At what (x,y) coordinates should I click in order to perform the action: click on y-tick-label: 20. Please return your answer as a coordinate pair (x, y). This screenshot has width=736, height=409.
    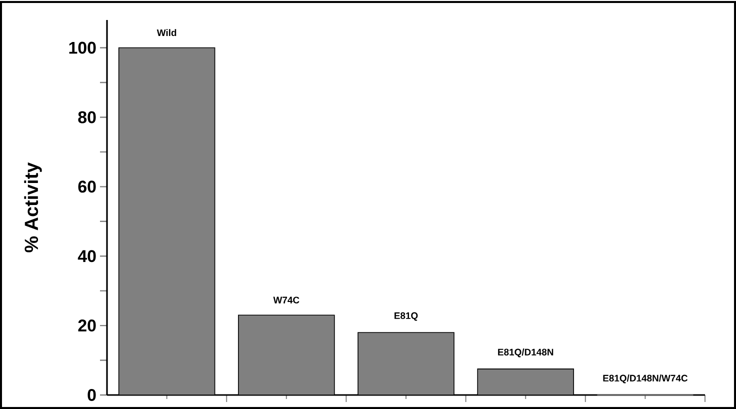
    Looking at the image, I should click on (87, 326).